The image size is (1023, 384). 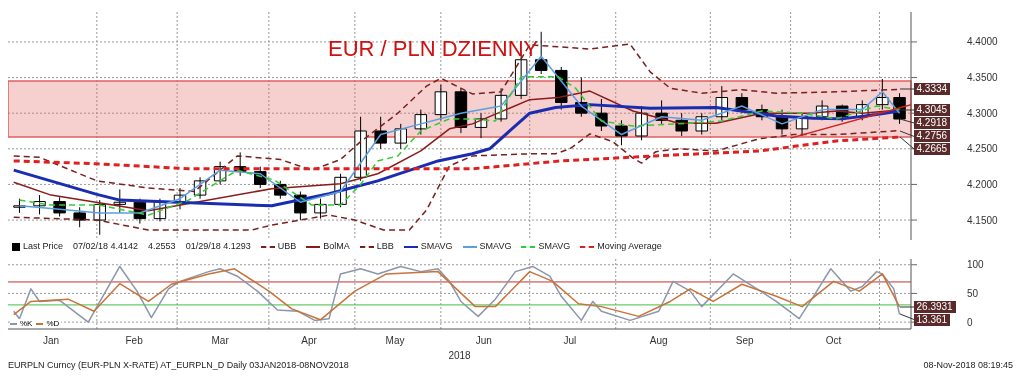 What do you see at coordinates (570, 341) in the screenshot?
I see `x-tick-label: Jul` at bounding box center [570, 341].